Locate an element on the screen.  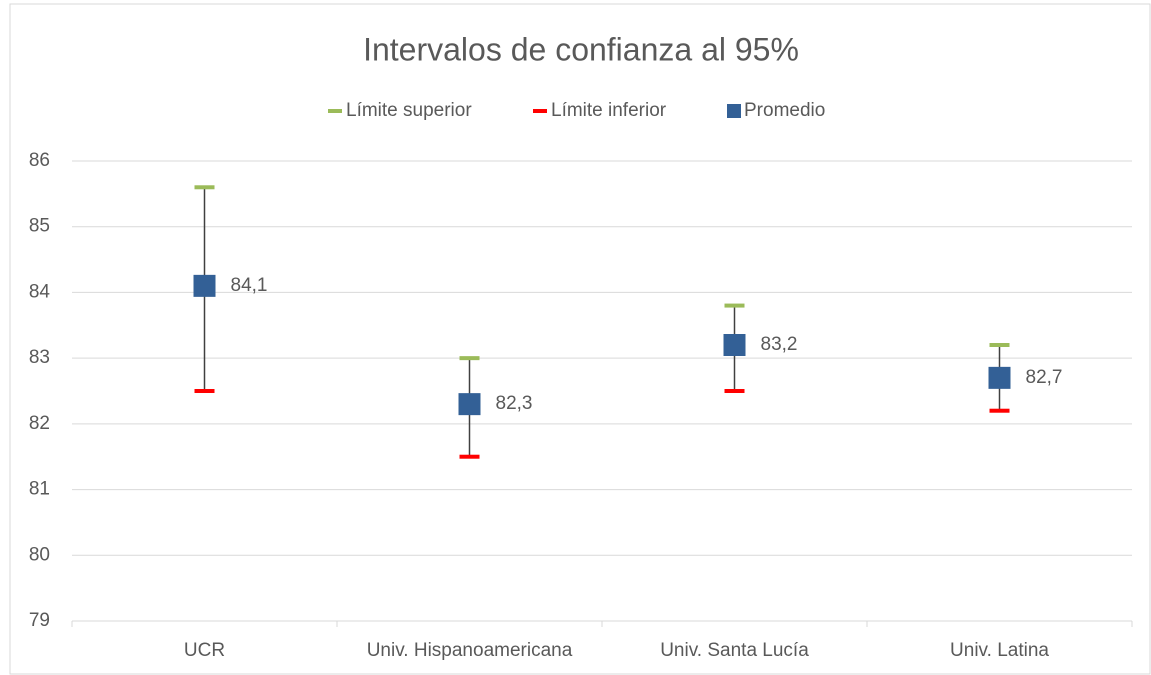
x-tick-label: UCR is located at coordinates (204, 650).